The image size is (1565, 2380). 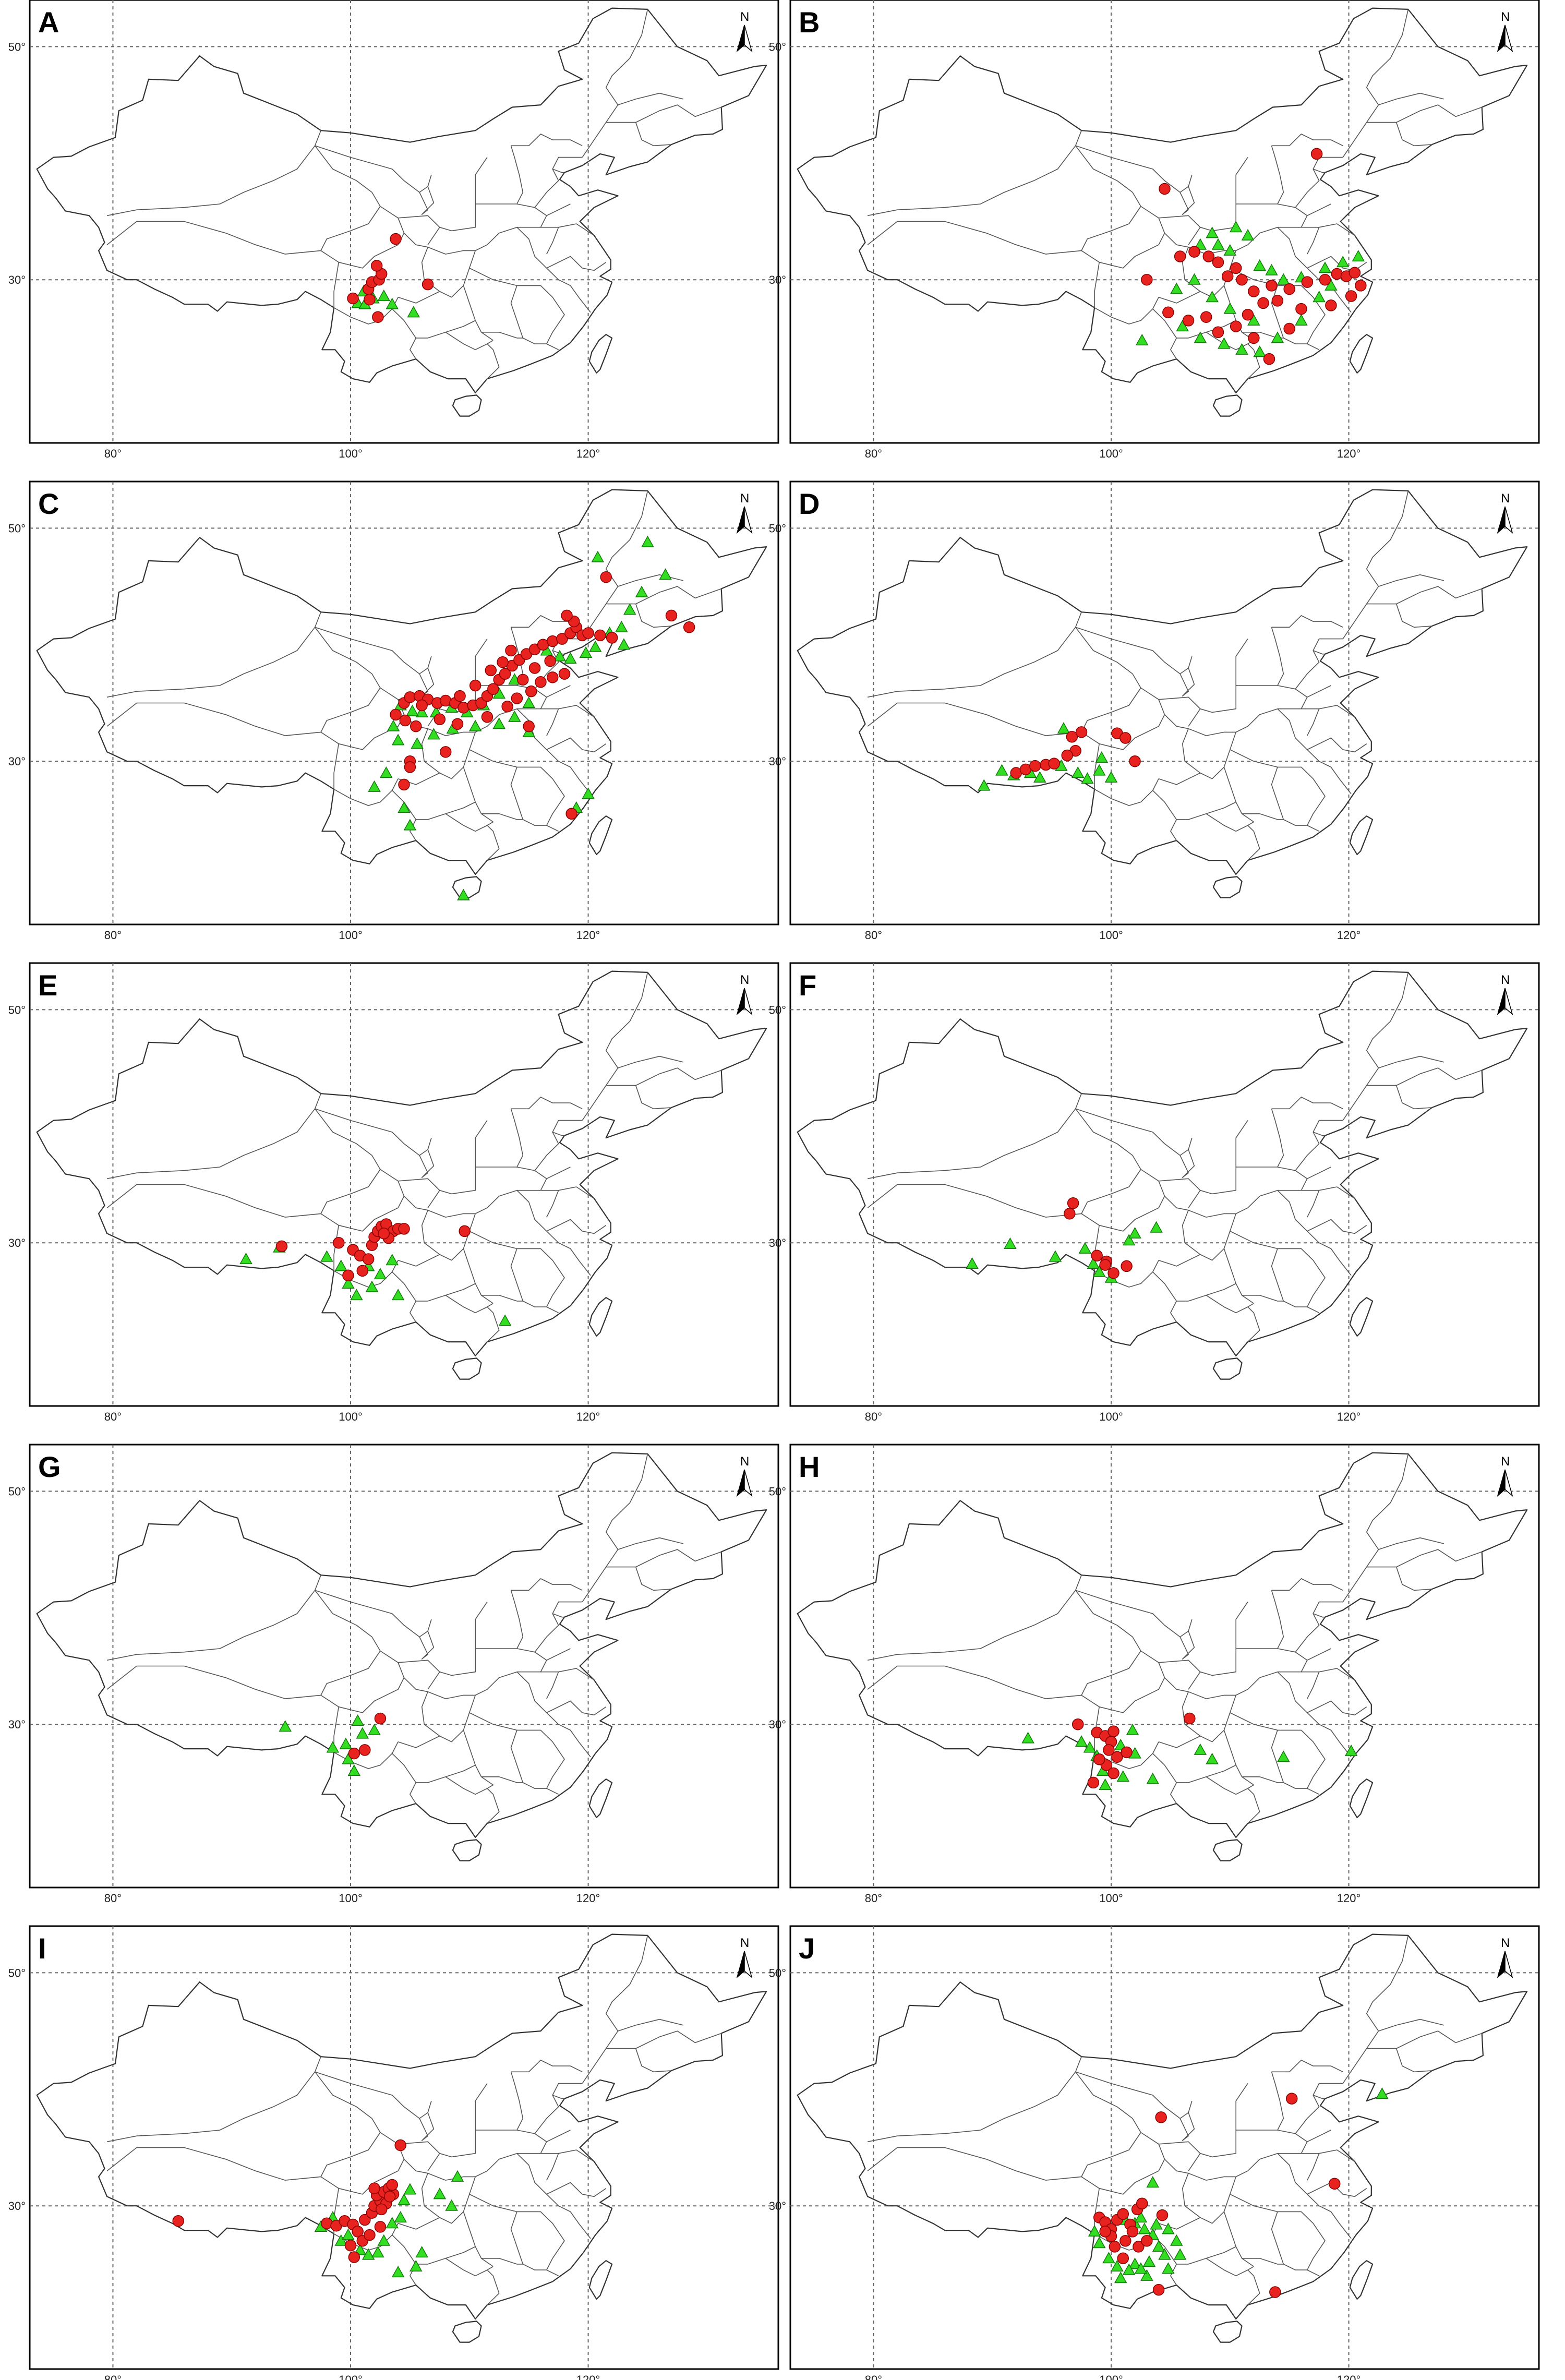 What do you see at coordinates (809, 22) in the screenshot?
I see `panel-letter: B` at bounding box center [809, 22].